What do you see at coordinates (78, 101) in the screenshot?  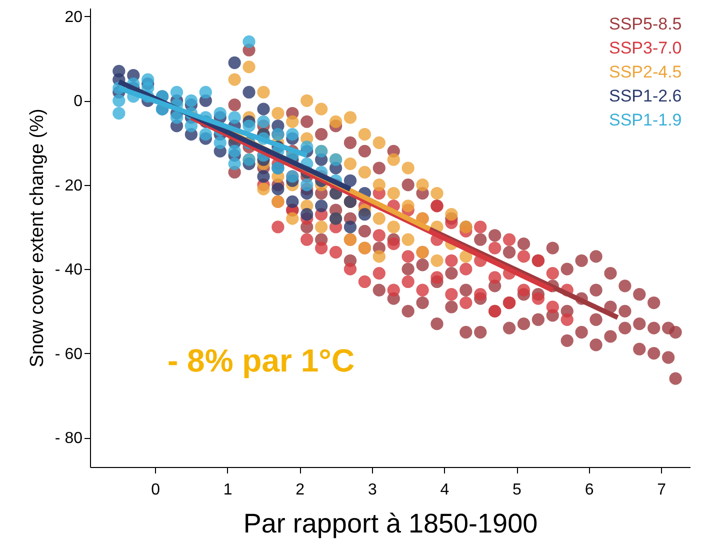 I see `y-tick-label: 0` at bounding box center [78, 101].